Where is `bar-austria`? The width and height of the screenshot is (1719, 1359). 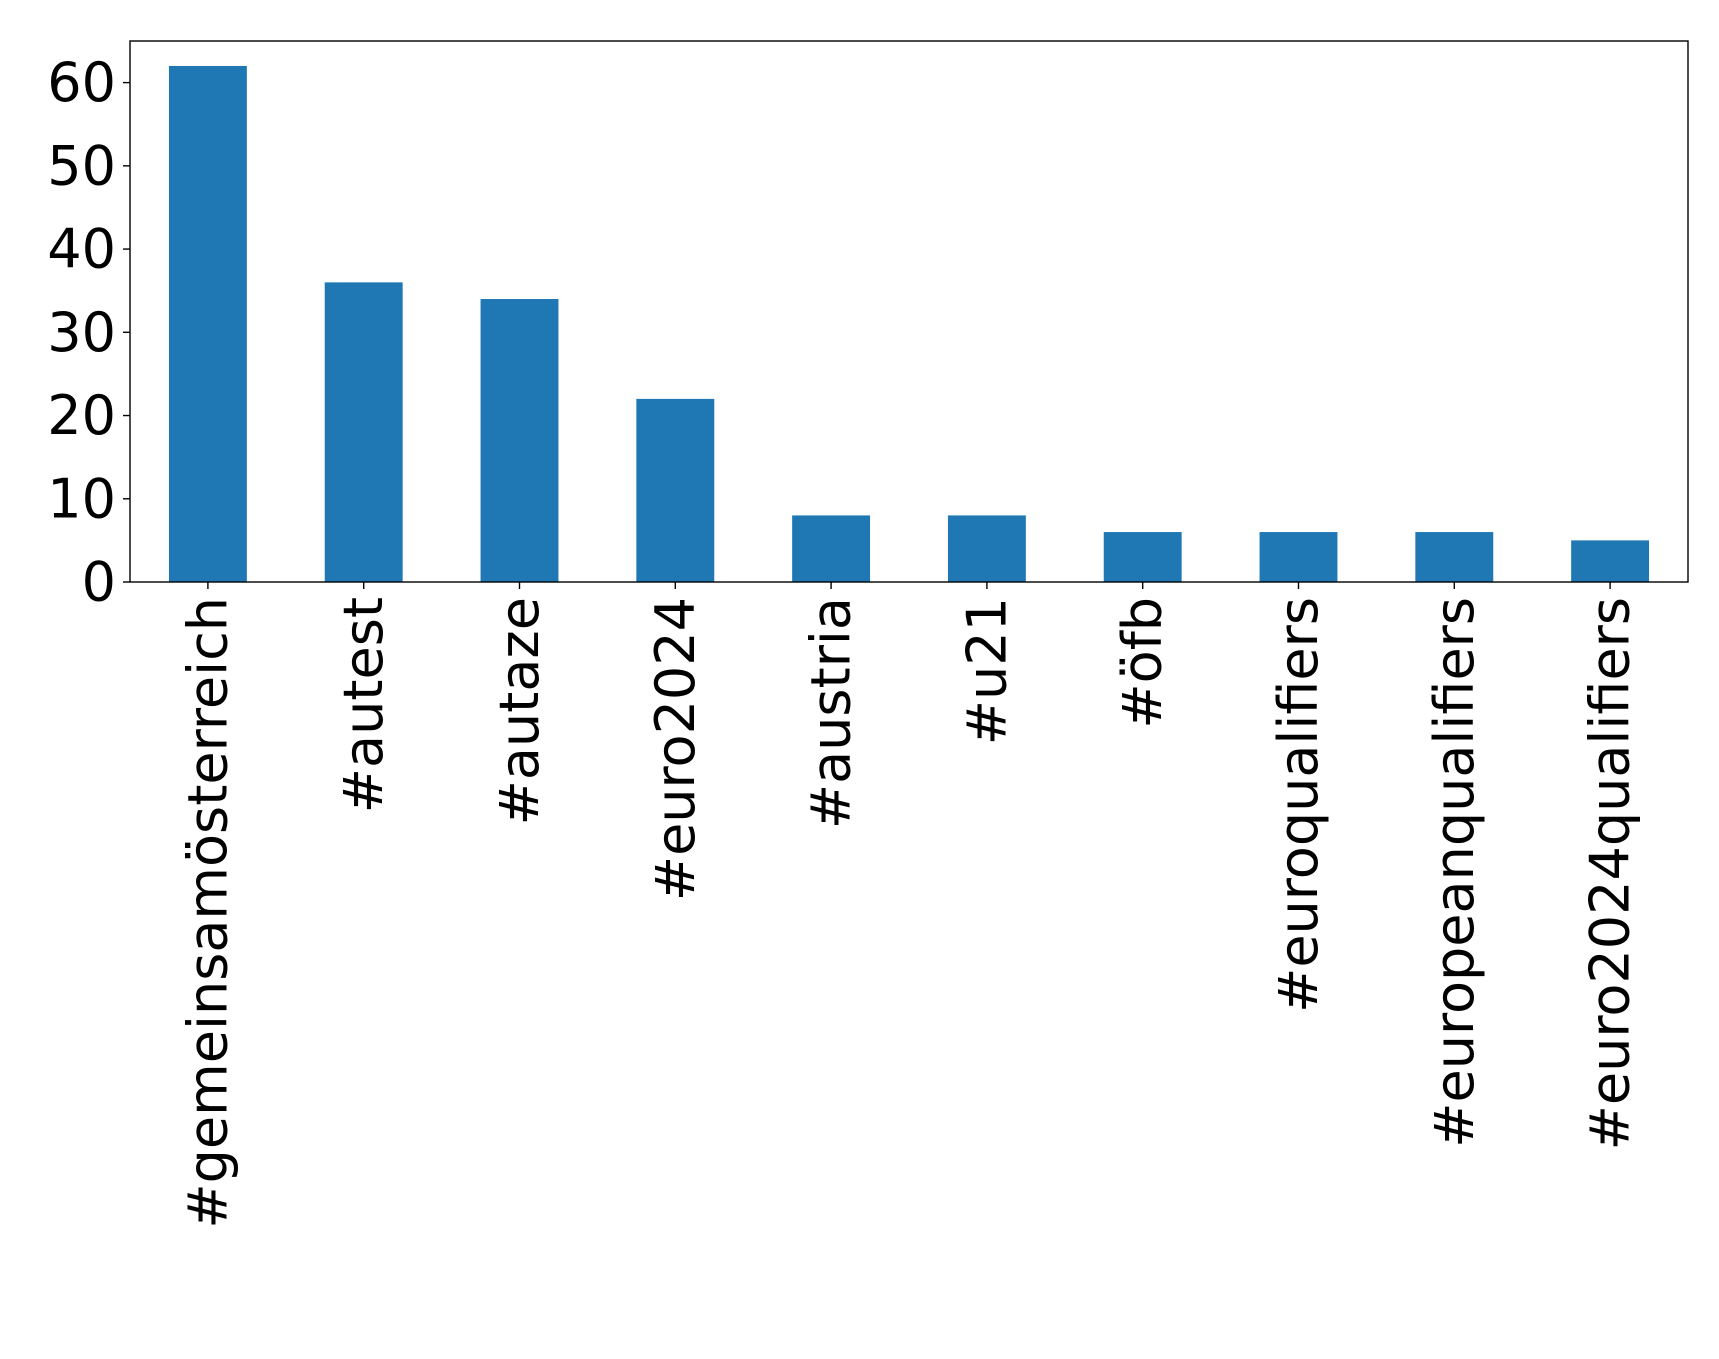 bar-austria is located at coordinates (831, 548).